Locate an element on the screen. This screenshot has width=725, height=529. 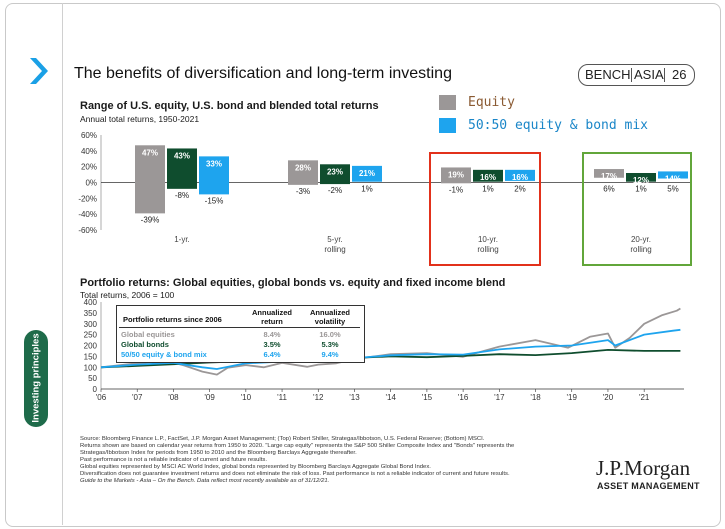
row-bonds-return: 3.5% is located at coordinates (272, 344).